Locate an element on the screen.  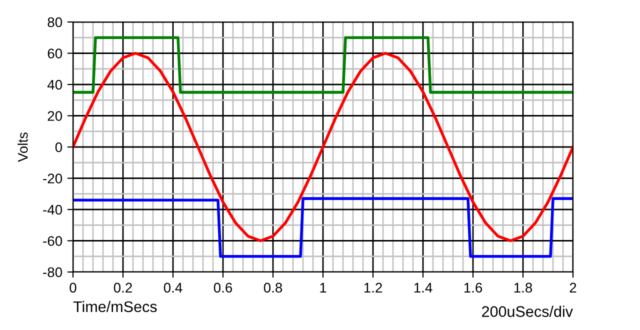
x-tick-label: 1.8 is located at coordinates (523, 287).